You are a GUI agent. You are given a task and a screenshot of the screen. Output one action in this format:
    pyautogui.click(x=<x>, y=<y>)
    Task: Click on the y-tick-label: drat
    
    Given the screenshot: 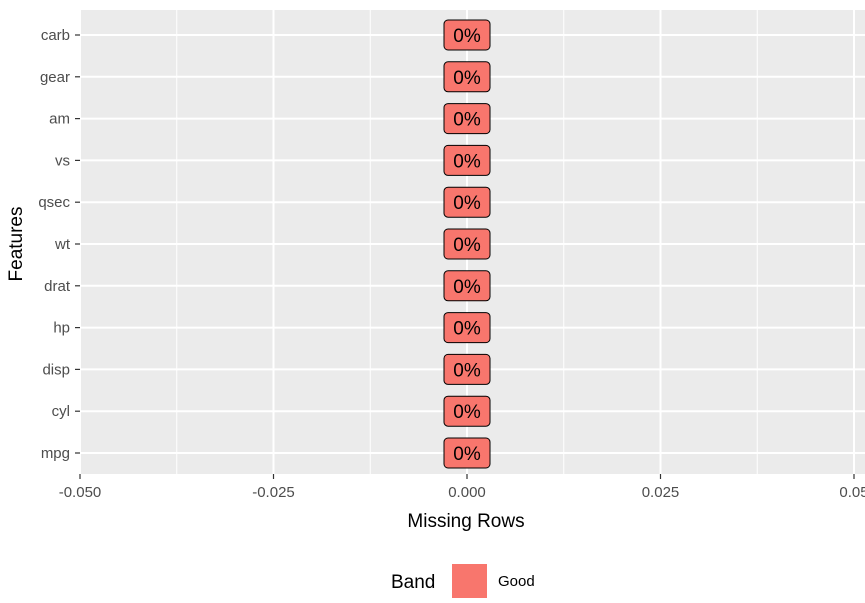 What is the action you would take?
    pyautogui.click(x=57, y=286)
    